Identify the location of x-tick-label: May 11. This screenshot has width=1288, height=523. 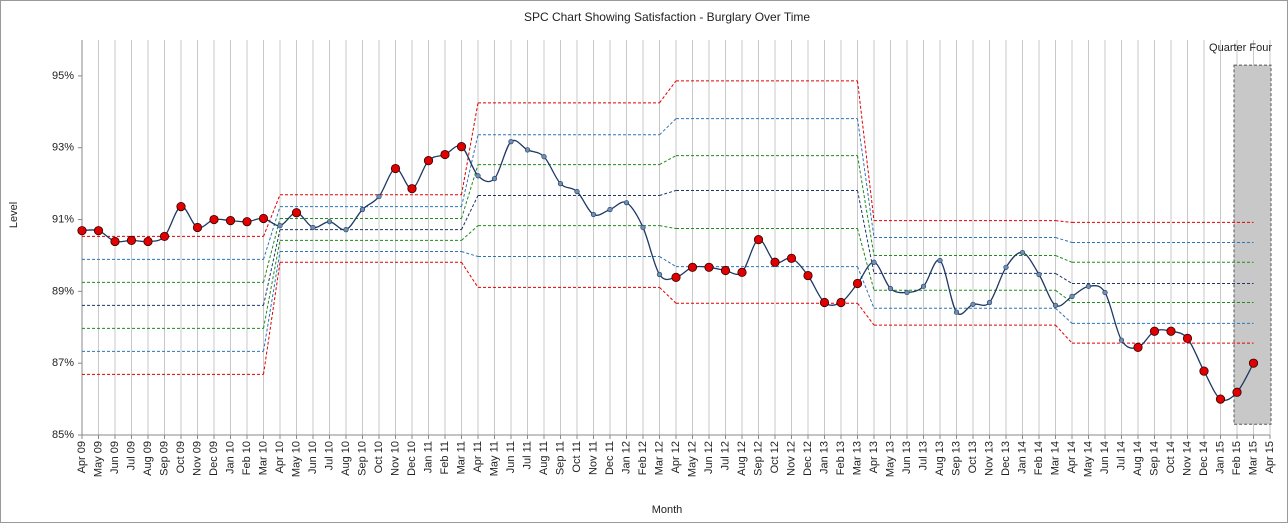
(495, 458).